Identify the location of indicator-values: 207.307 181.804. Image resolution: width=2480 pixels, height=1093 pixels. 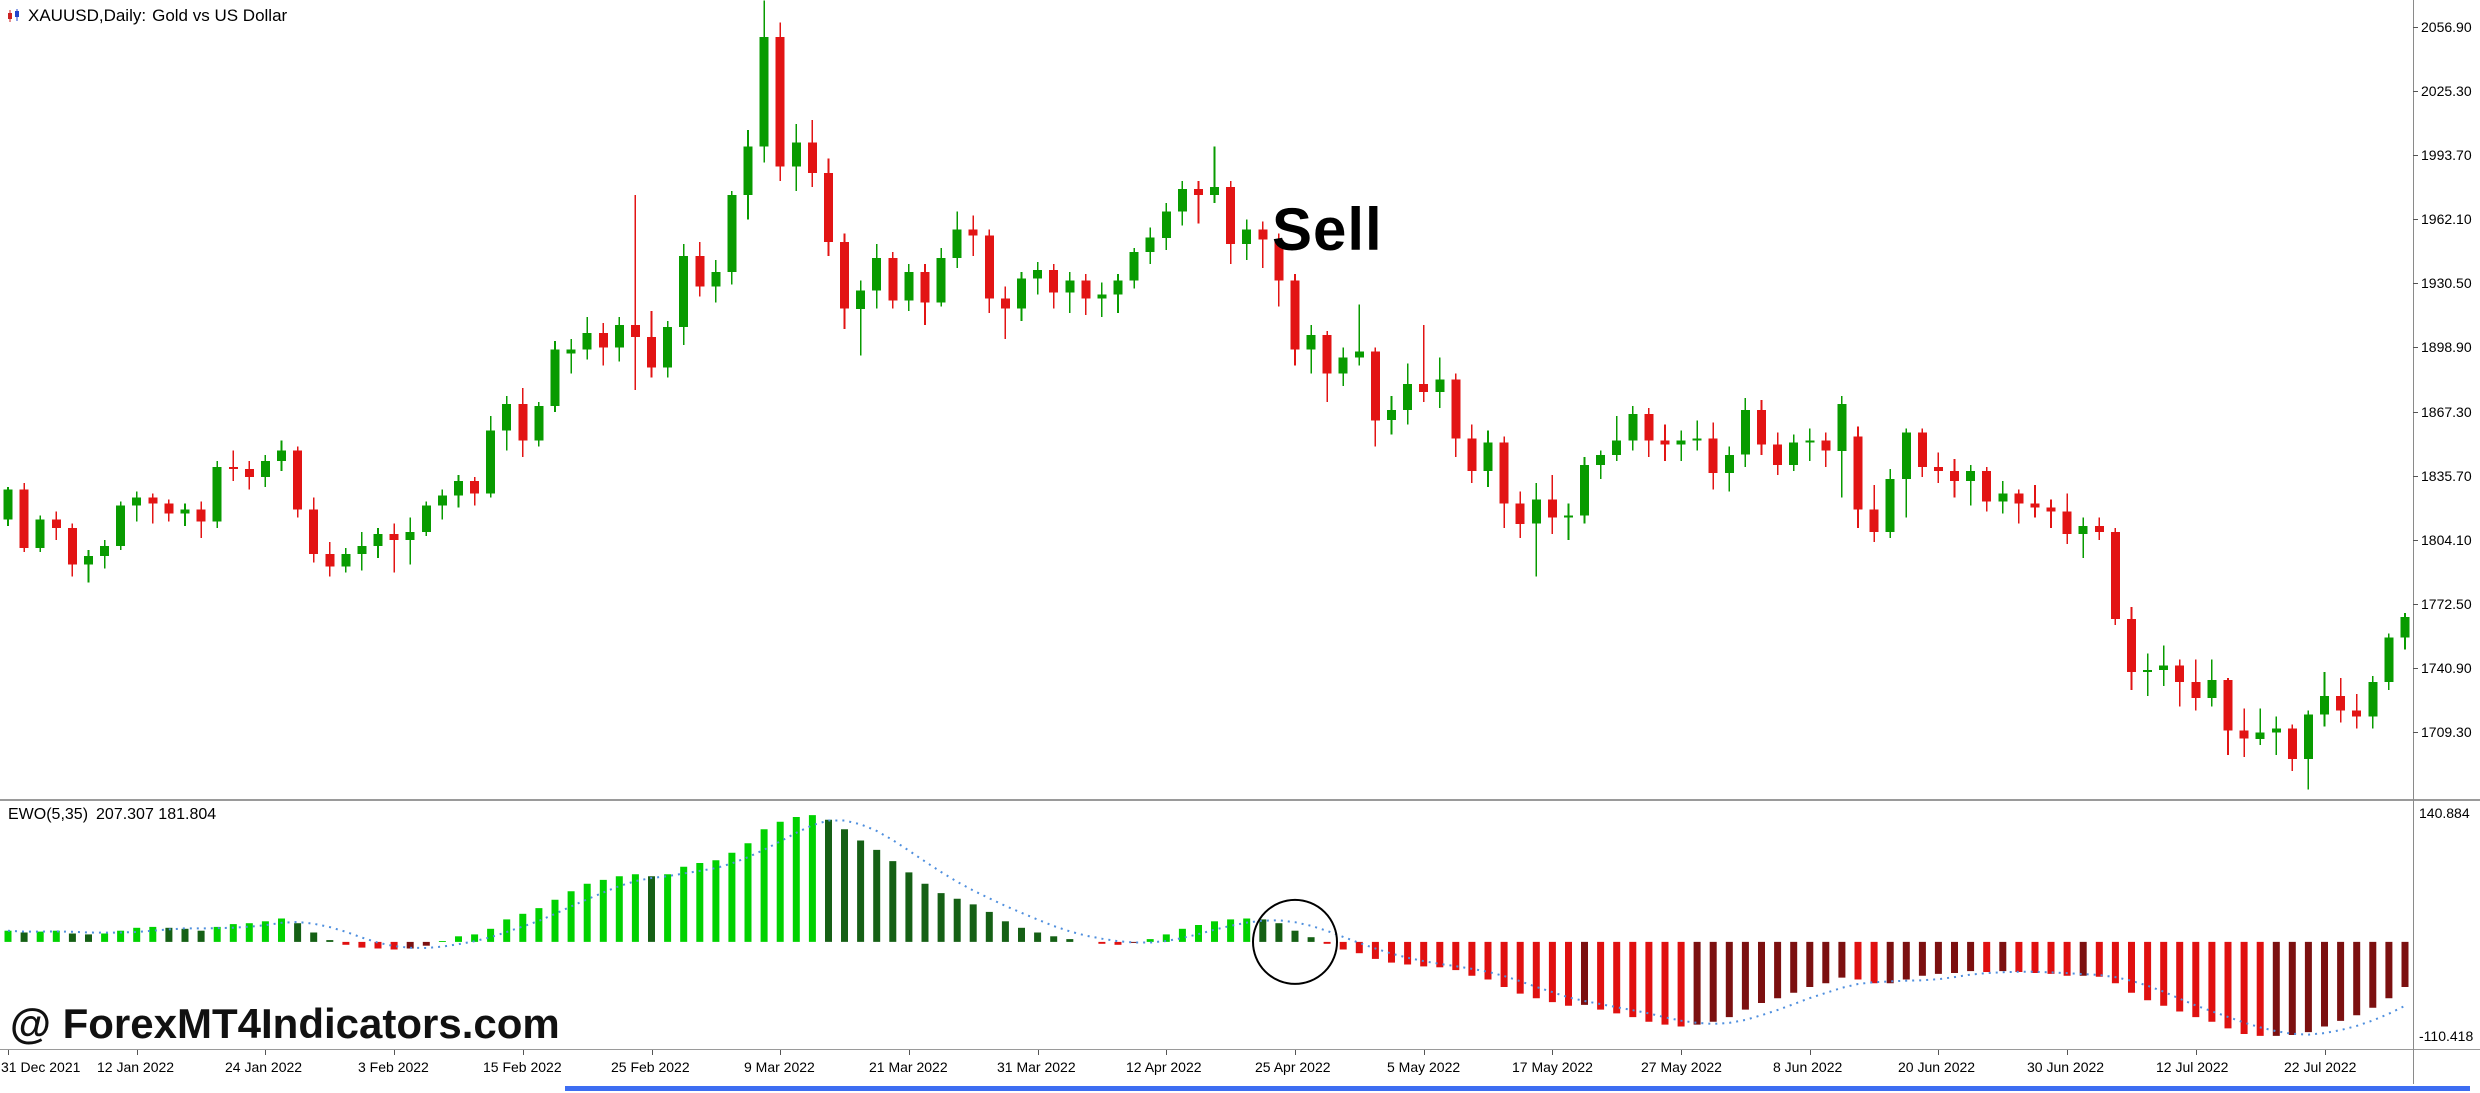
(156, 814).